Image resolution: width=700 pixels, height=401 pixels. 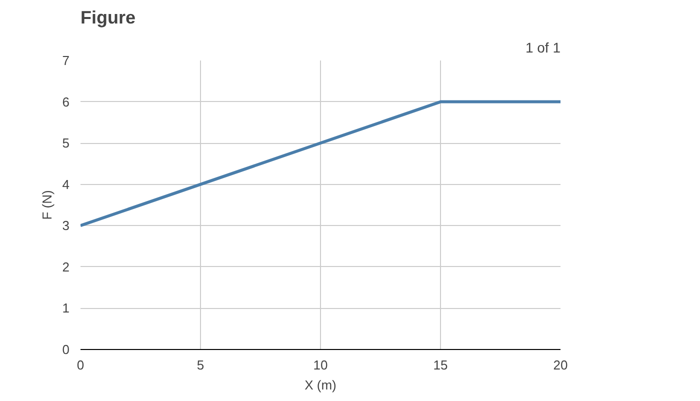 What do you see at coordinates (80, 365) in the screenshot?
I see `x-tick-label: 0` at bounding box center [80, 365].